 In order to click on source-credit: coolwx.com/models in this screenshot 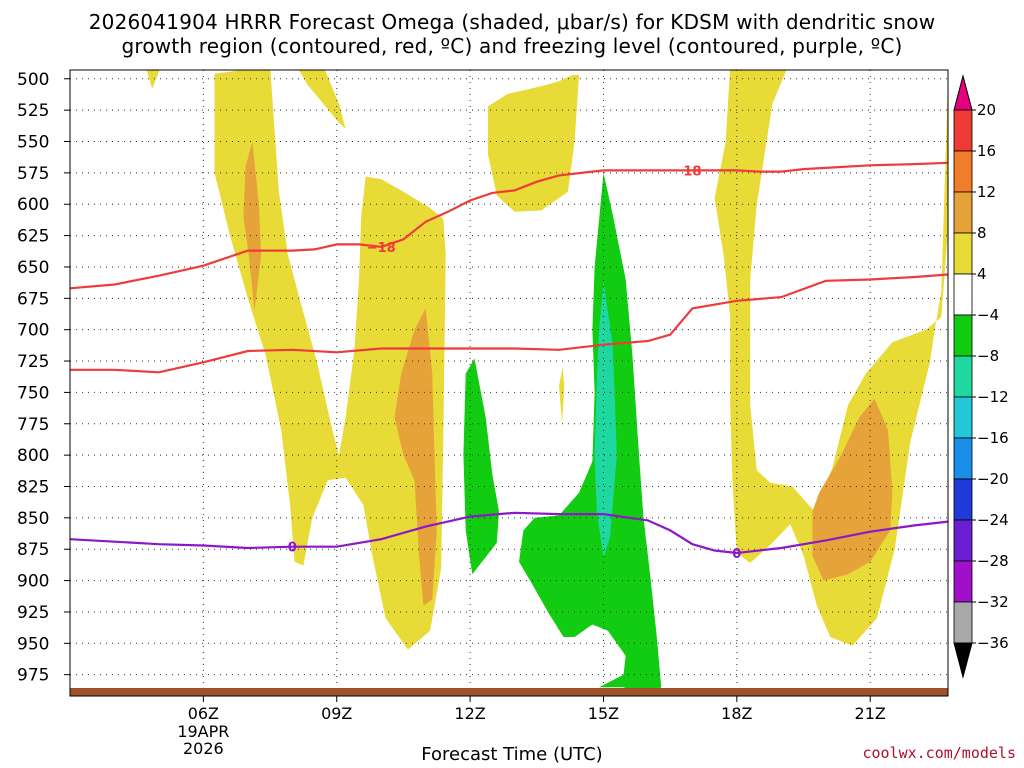, I will do `click(939, 753)`.